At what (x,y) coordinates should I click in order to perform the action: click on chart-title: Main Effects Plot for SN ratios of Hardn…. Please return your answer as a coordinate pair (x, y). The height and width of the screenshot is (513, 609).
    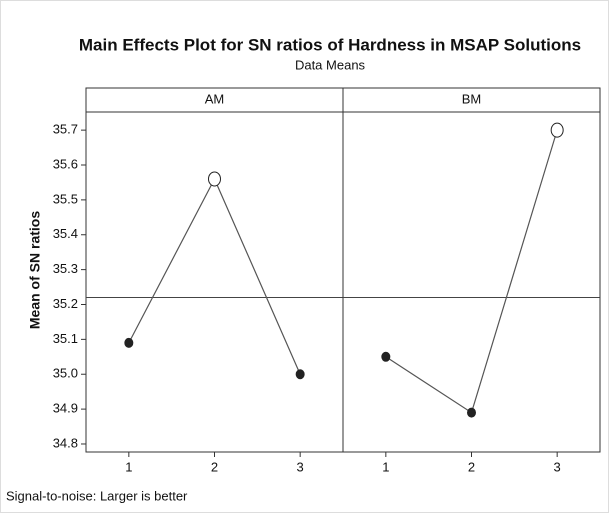
    Looking at the image, I should click on (330, 44).